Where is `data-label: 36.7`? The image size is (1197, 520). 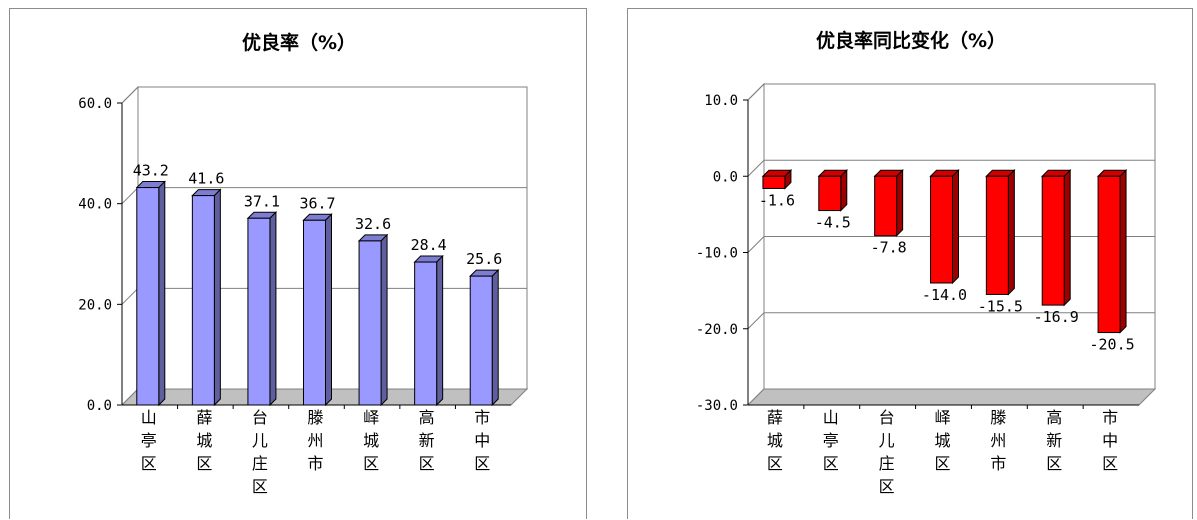 data-label: 36.7 is located at coordinates (317, 203).